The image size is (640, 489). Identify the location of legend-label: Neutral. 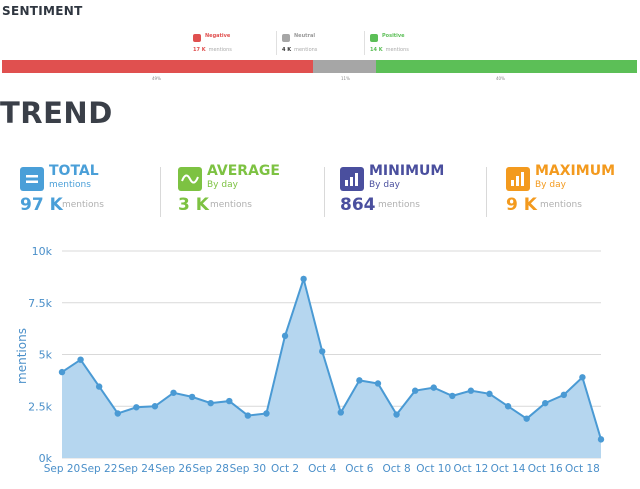
(305, 36).